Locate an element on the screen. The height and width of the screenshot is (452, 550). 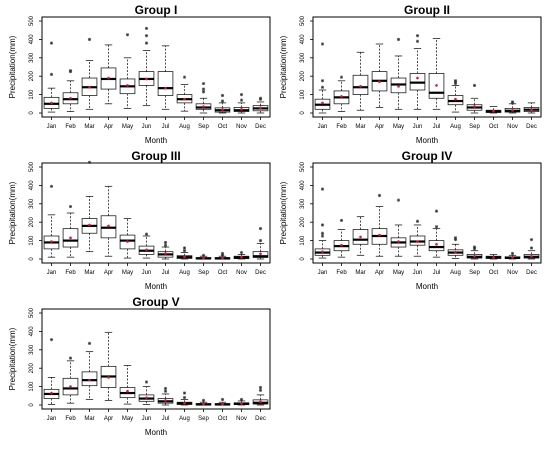
iqr-box is located at coordinates (89, 379).